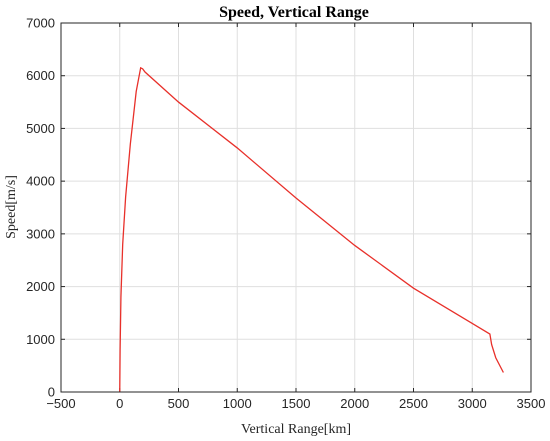  I want to click on y-tick-label: 7000, so click(40, 23).